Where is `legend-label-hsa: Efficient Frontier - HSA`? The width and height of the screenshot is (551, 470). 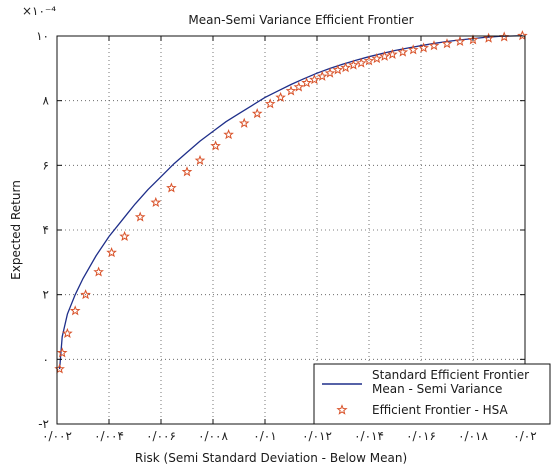
legend-label-hsa: Efficient Frontier - HSA is located at coordinates (440, 410).